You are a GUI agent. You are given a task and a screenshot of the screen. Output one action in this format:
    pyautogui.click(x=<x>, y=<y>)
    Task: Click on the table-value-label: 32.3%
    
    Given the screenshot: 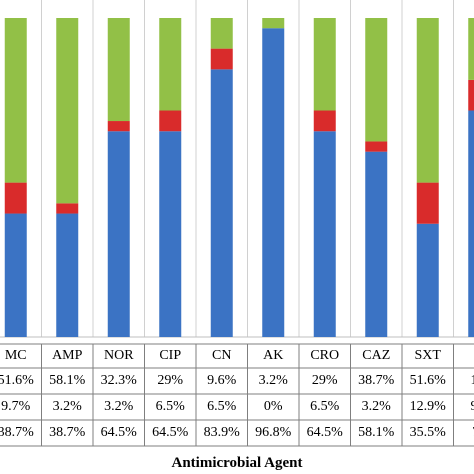 What is the action you would take?
    pyautogui.click(x=119, y=380)
    